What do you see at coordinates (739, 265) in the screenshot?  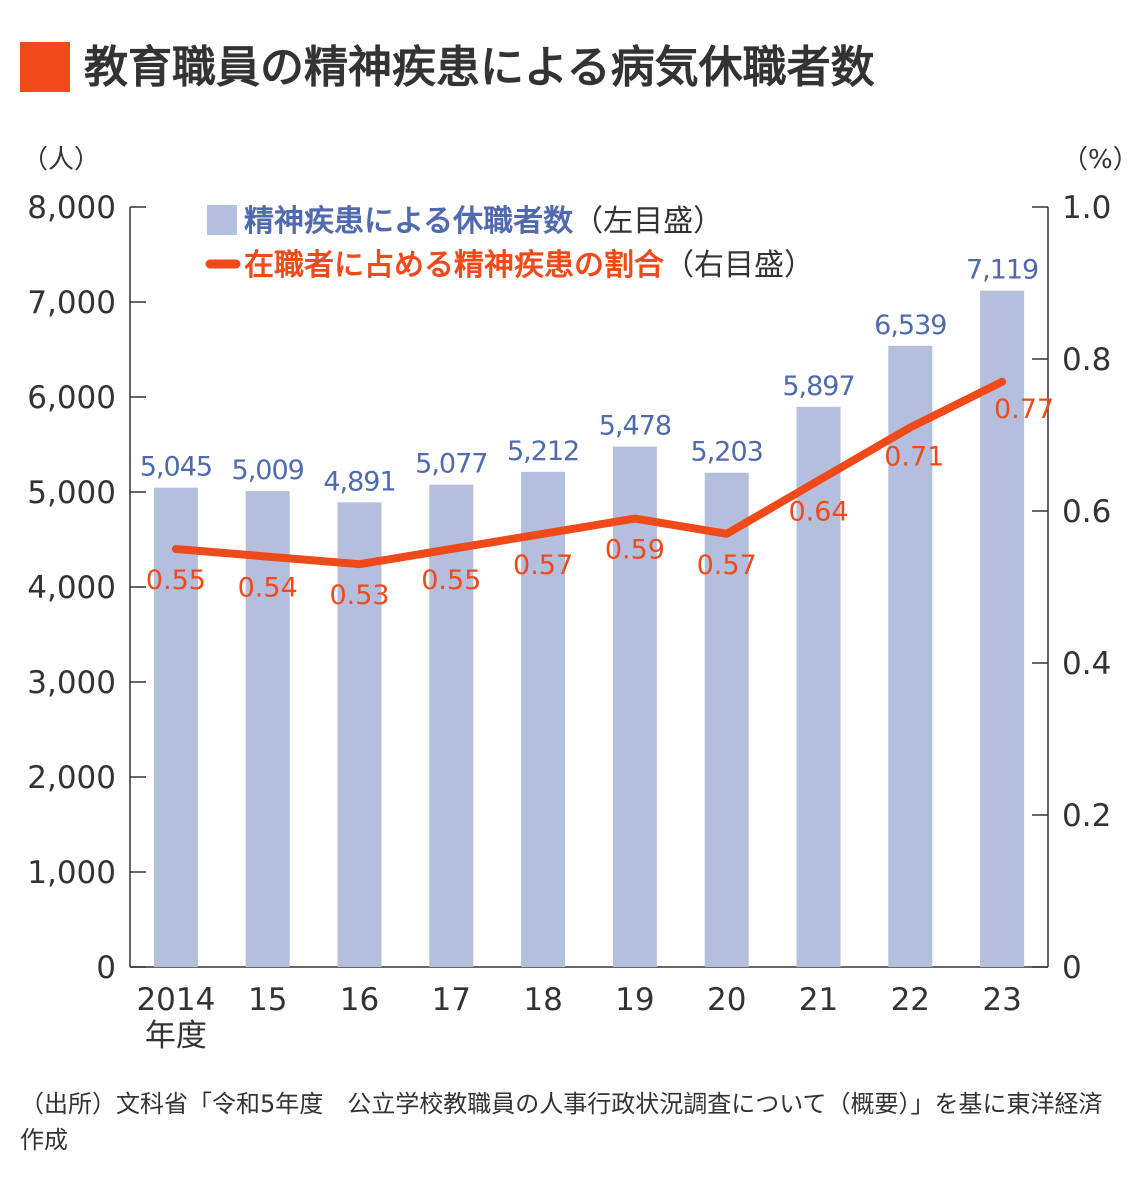 I see `legend-line-note: （右目盛）` at bounding box center [739, 265].